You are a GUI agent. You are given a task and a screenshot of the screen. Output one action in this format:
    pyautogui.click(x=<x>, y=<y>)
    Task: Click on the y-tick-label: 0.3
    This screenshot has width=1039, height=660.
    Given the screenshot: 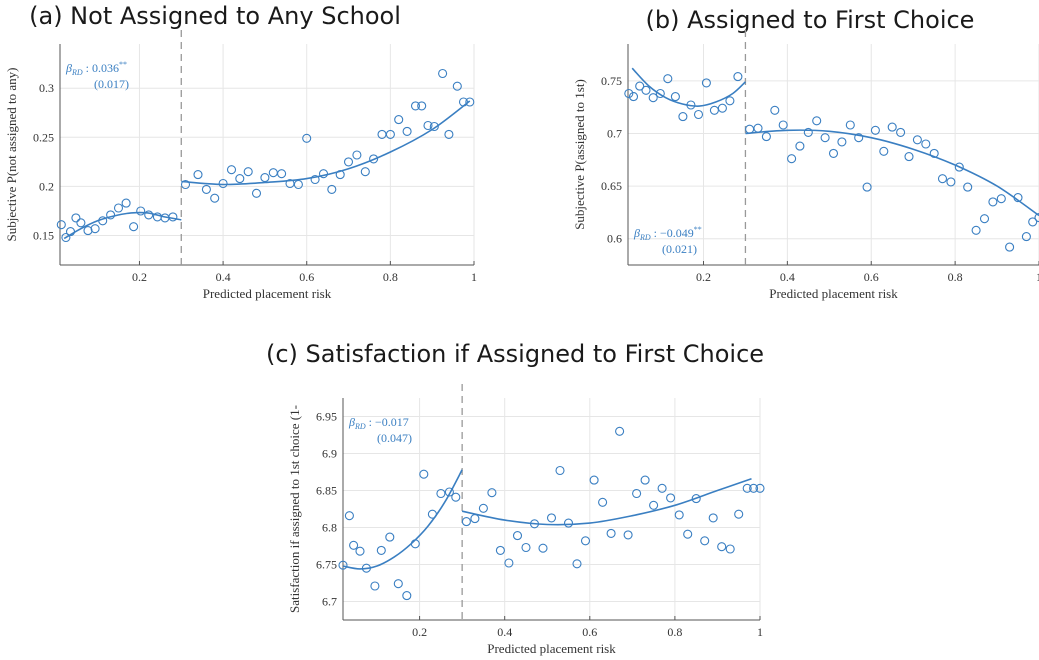 What is the action you would take?
    pyautogui.click(x=46, y=88)
    